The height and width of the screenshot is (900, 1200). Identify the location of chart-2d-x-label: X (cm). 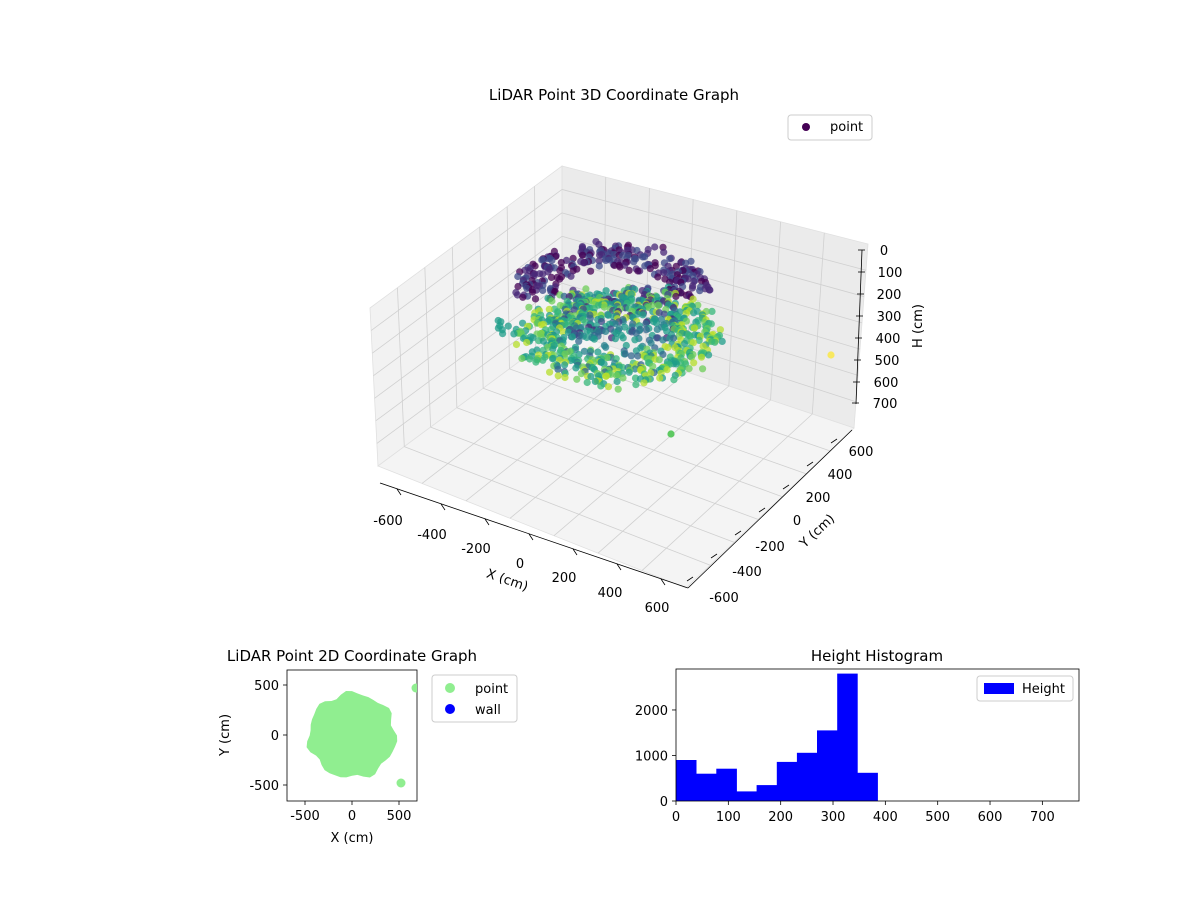
(352, 838).